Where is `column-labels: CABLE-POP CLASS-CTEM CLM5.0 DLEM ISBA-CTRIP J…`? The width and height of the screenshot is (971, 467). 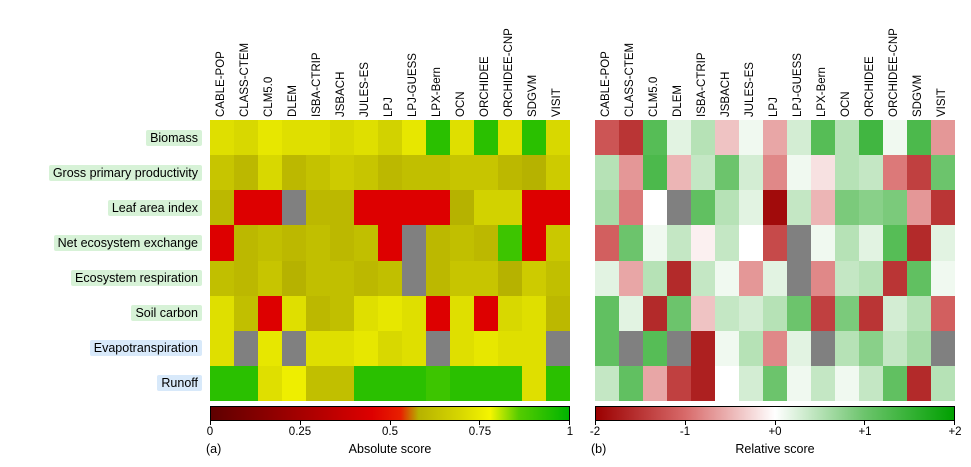
column-labels: CABLE-POP CLASS-CTEM CLM5.0 DLEM ISBA-CTRIP J… is located at coordinates (390, 58).